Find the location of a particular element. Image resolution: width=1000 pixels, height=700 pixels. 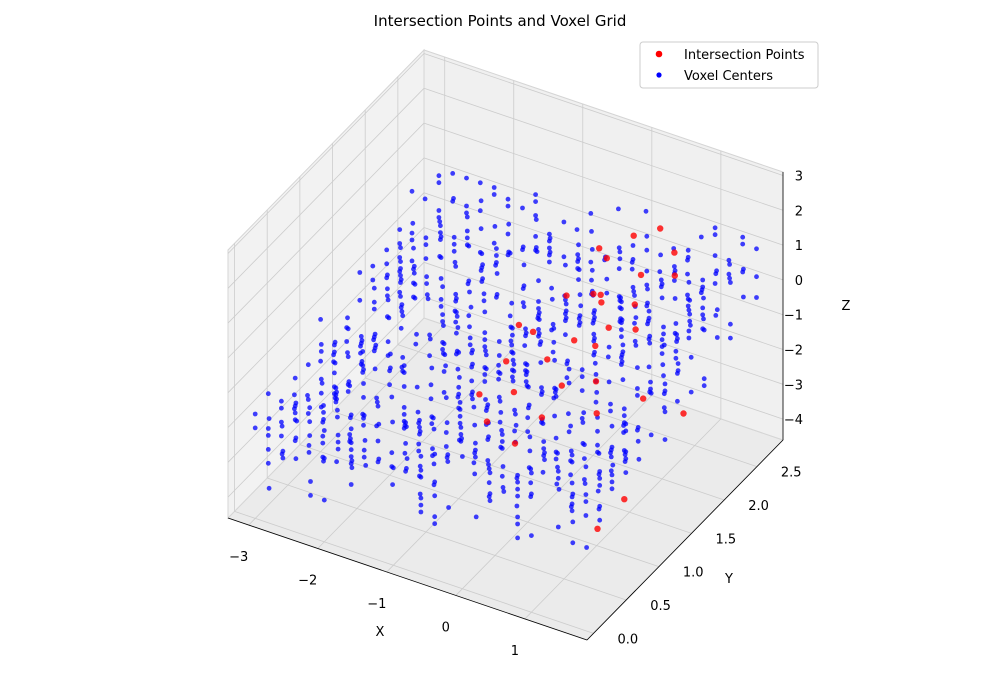

y-tick-label: 0.0 is located at coordinates (628, 639).